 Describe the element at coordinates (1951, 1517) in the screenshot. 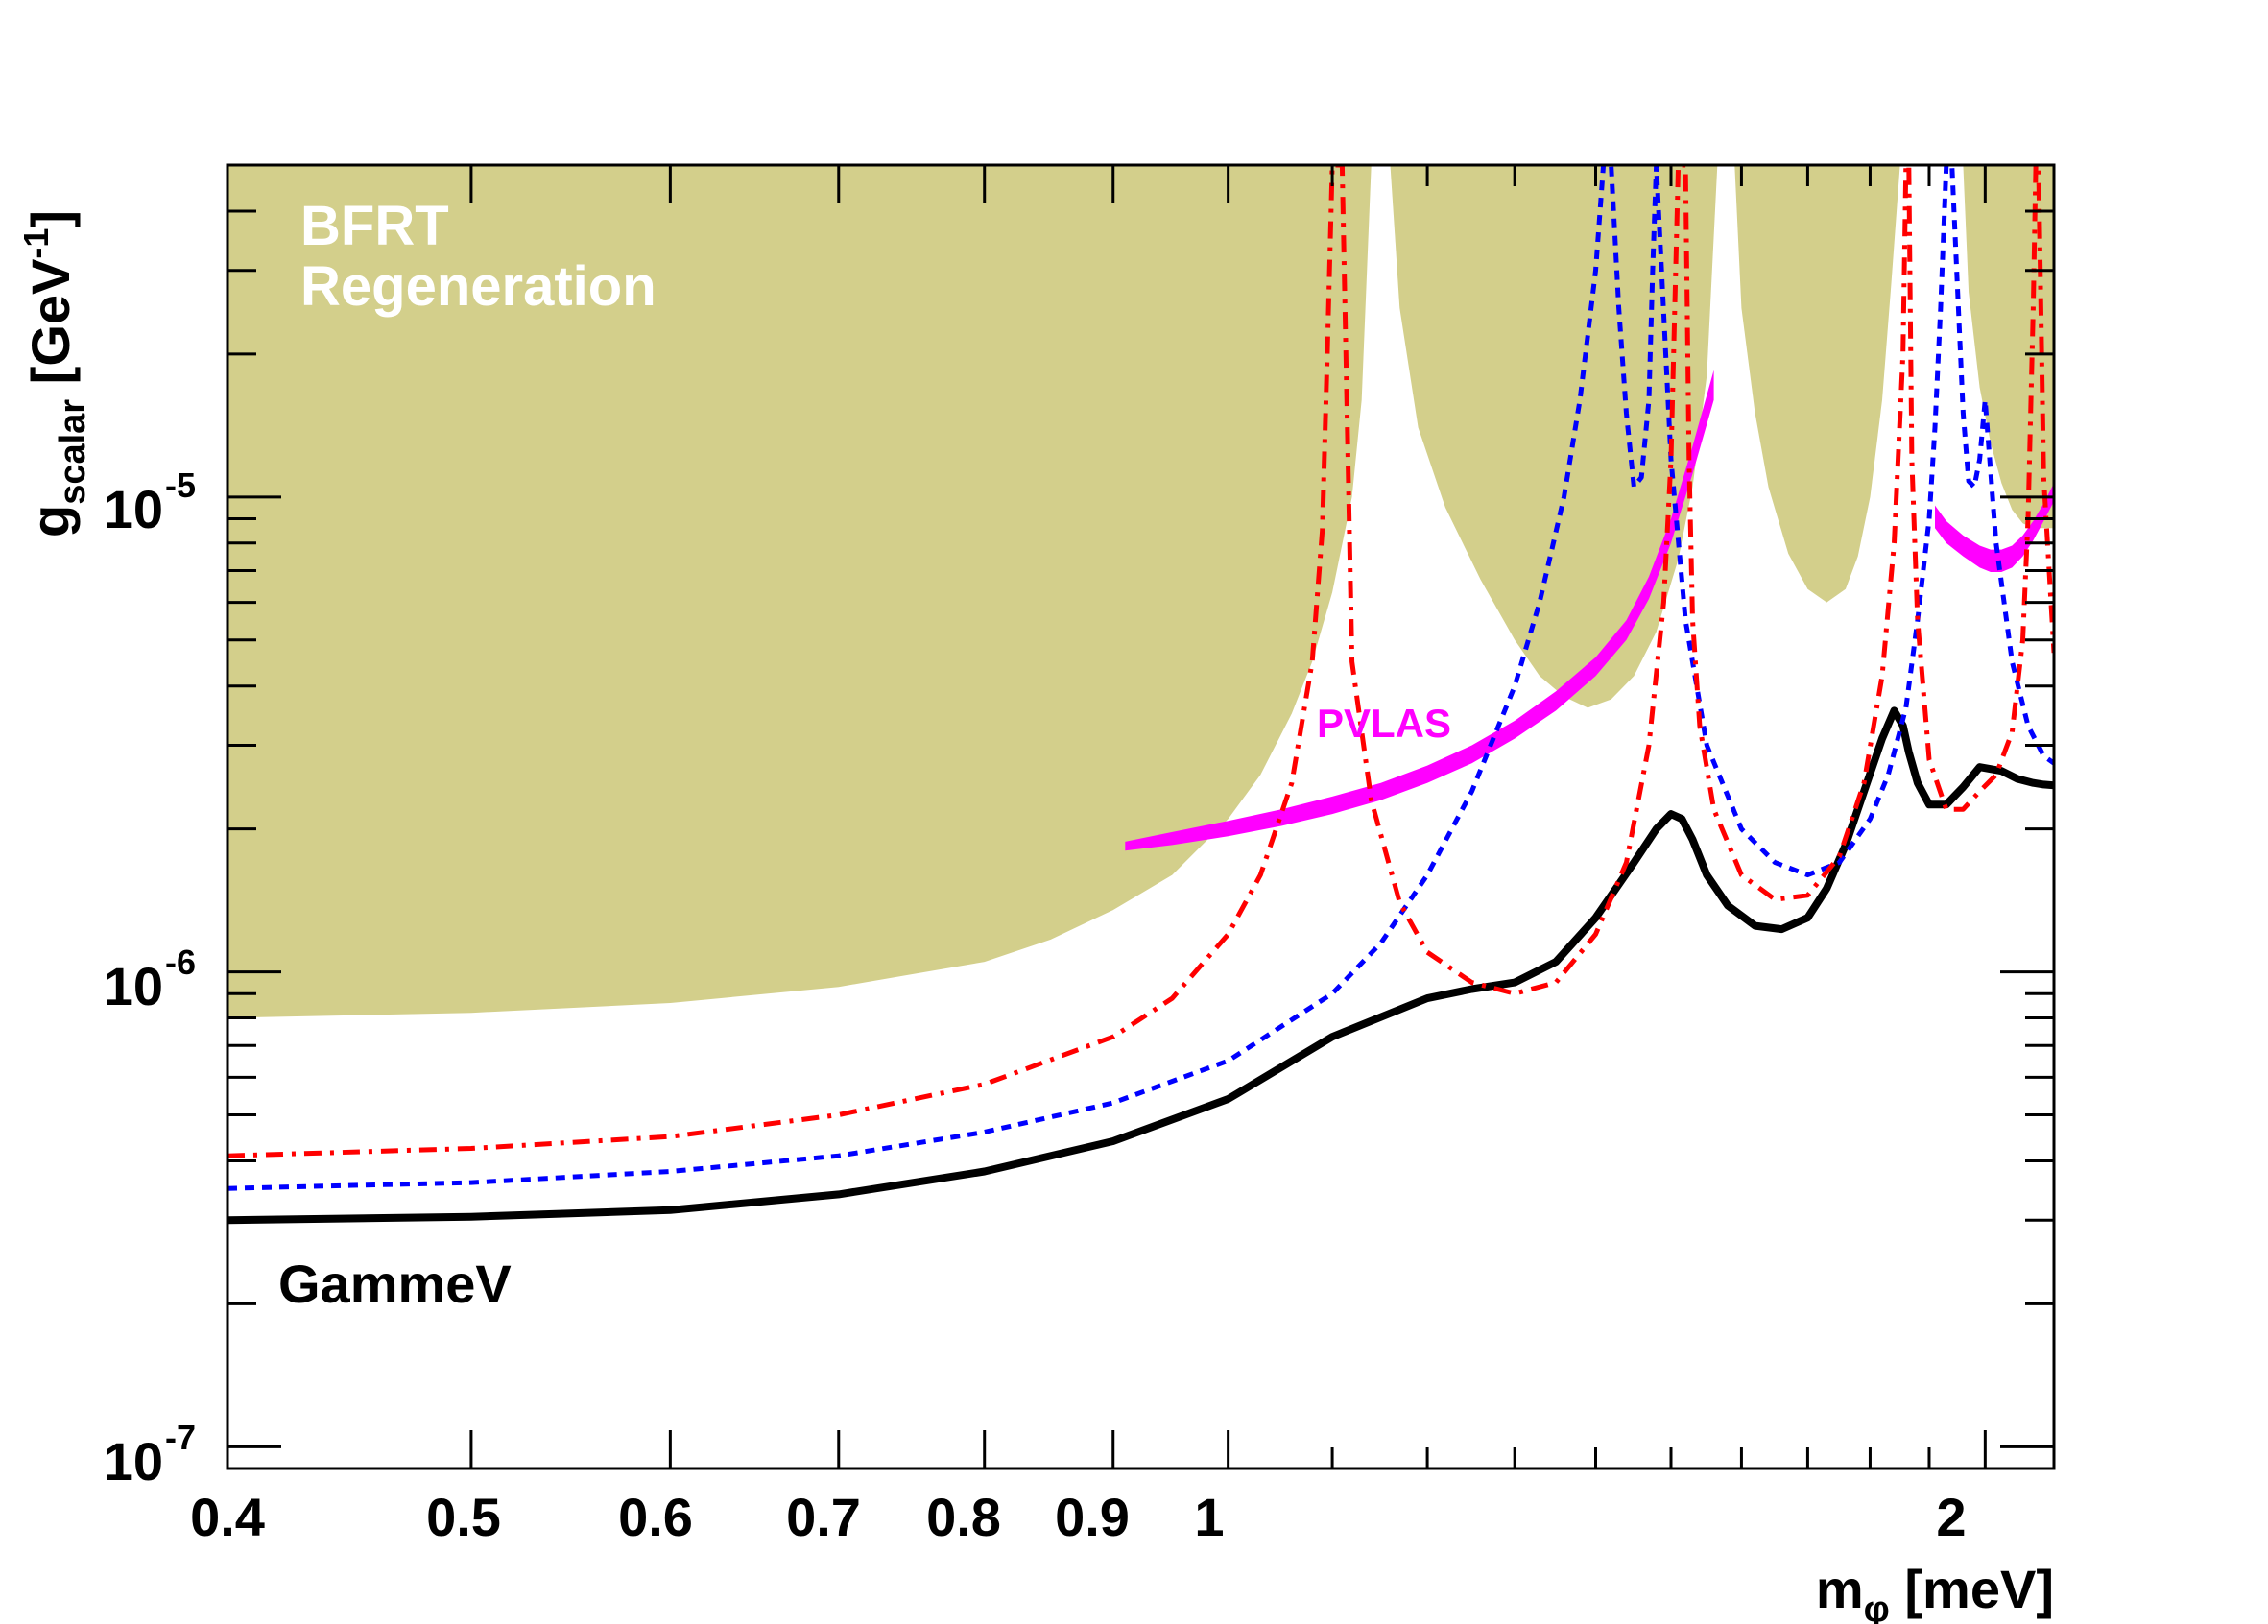

I see `x-tick-label-2: 2` at that location.